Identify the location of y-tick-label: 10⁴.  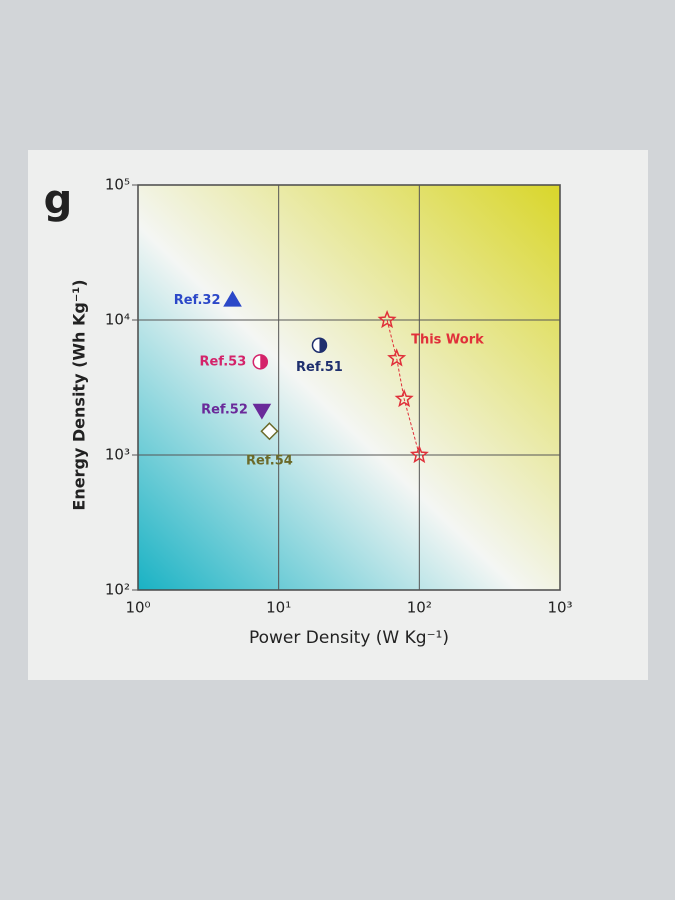
(117, 320).